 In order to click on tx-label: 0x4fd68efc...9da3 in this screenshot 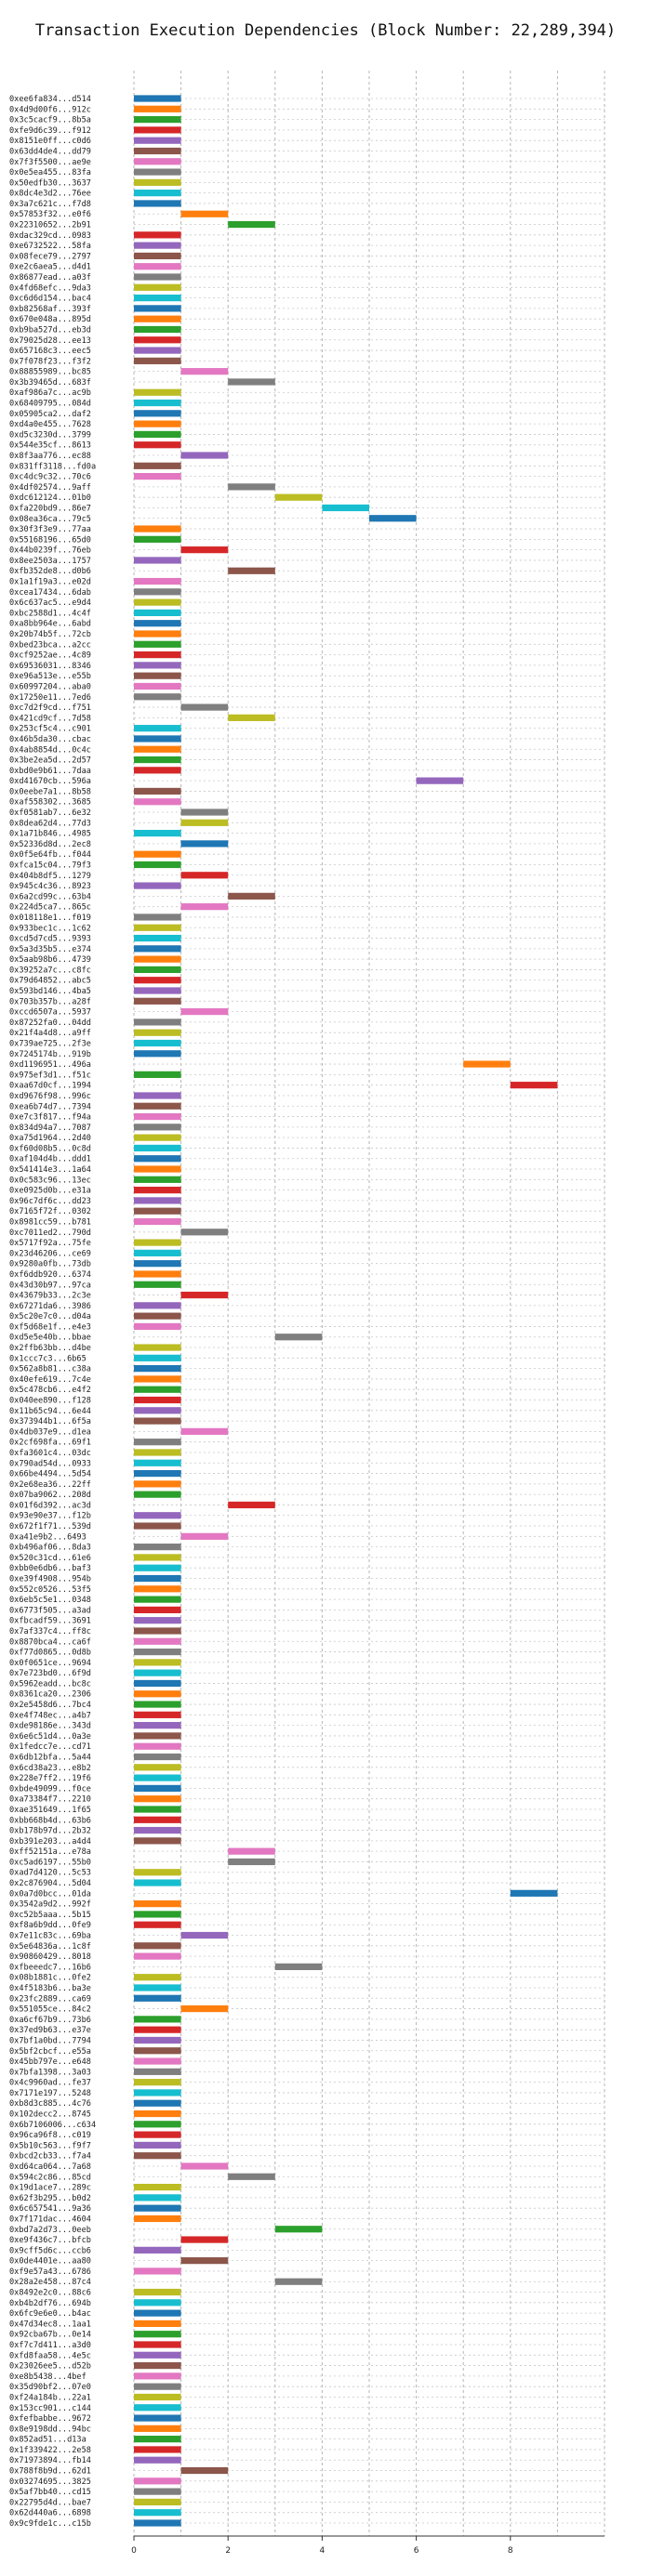, I will do `click(50, 288)`.